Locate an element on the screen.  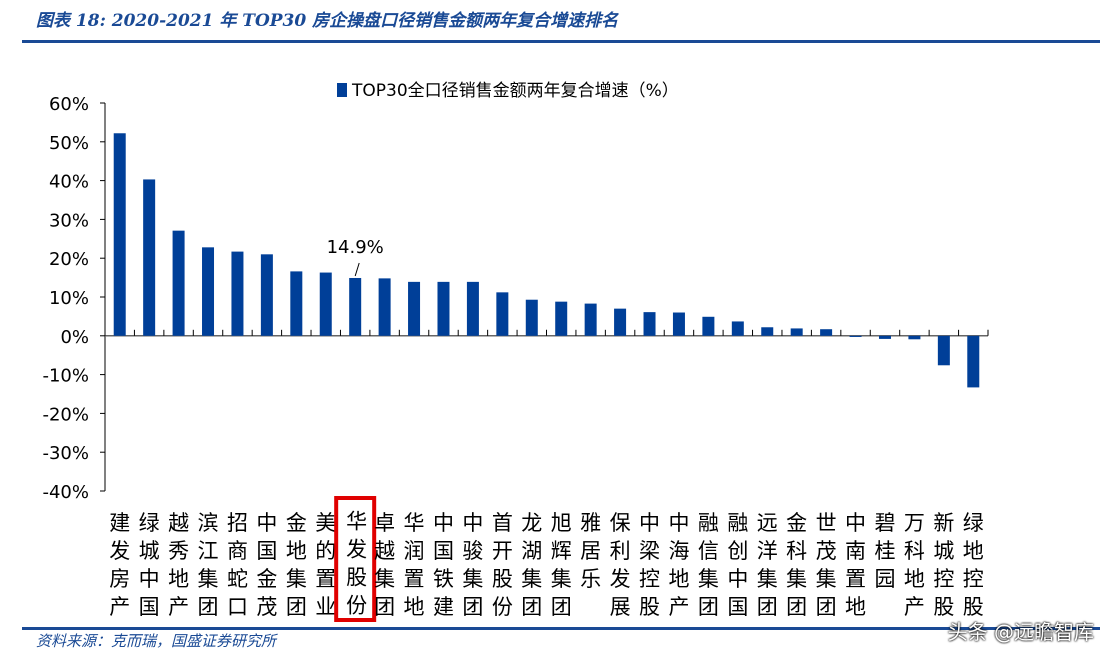
x-tick-label: 城 is located at coordinates (149, 551).